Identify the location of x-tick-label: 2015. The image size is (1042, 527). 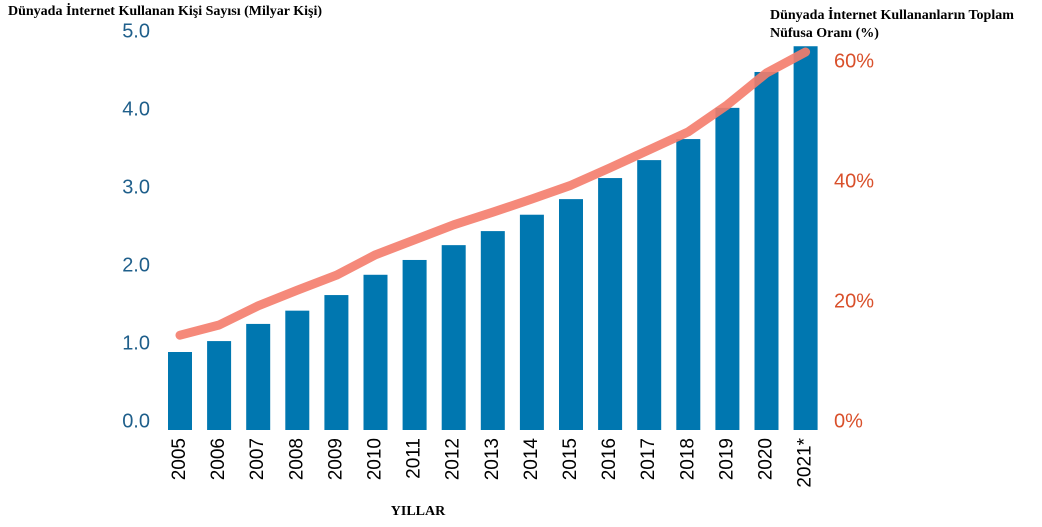
(570, 459).